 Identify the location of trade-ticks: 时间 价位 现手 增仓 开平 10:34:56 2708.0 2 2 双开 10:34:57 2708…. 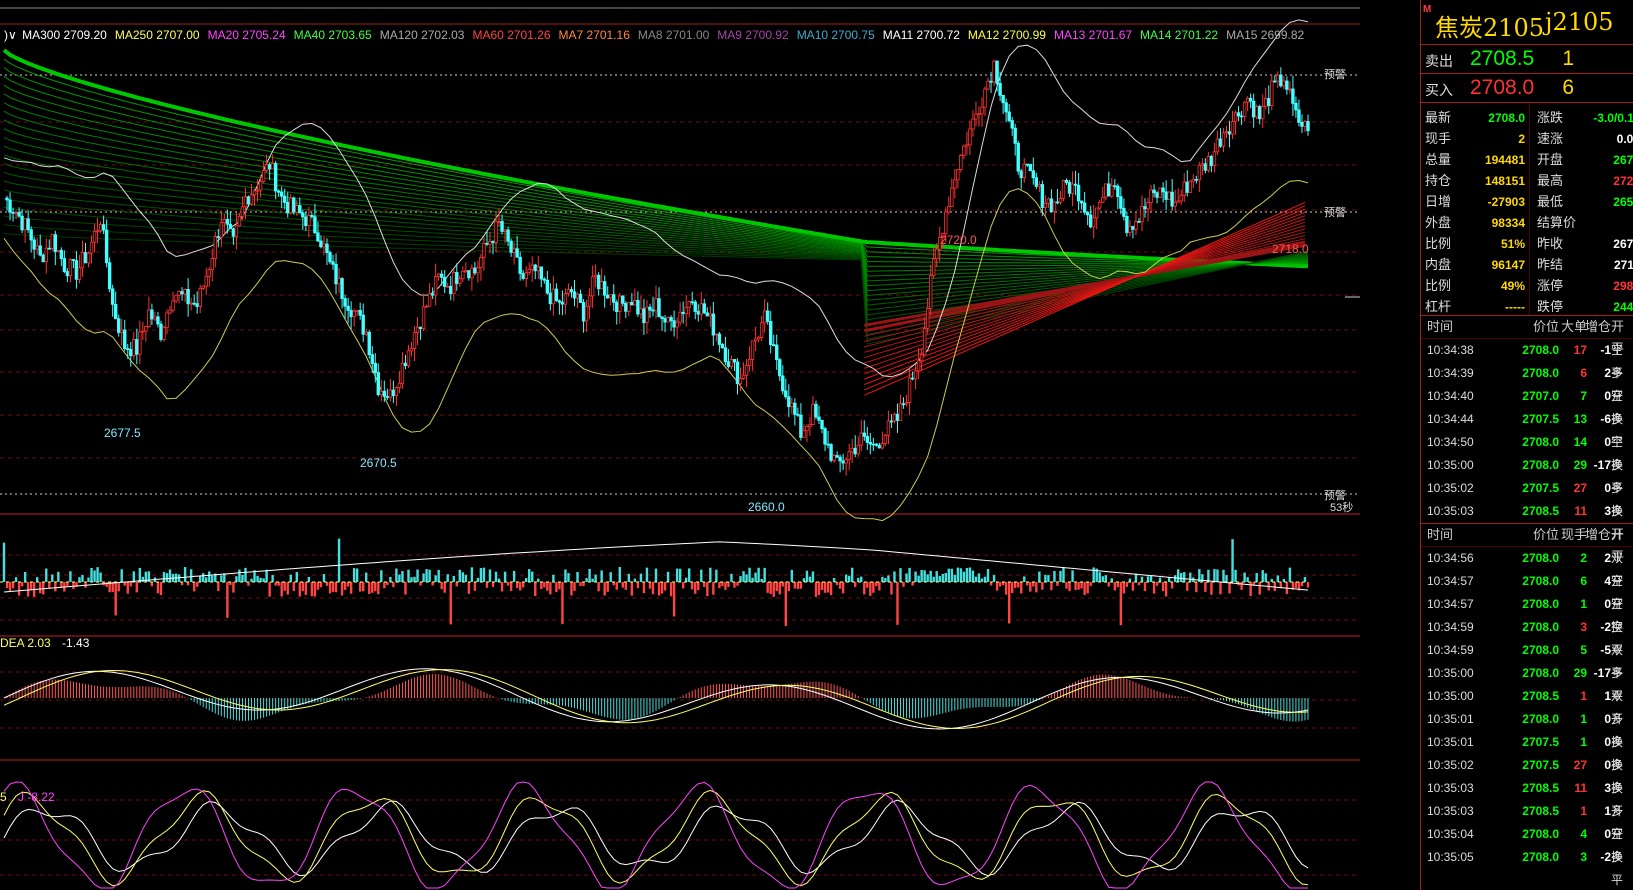
(1527, 705).